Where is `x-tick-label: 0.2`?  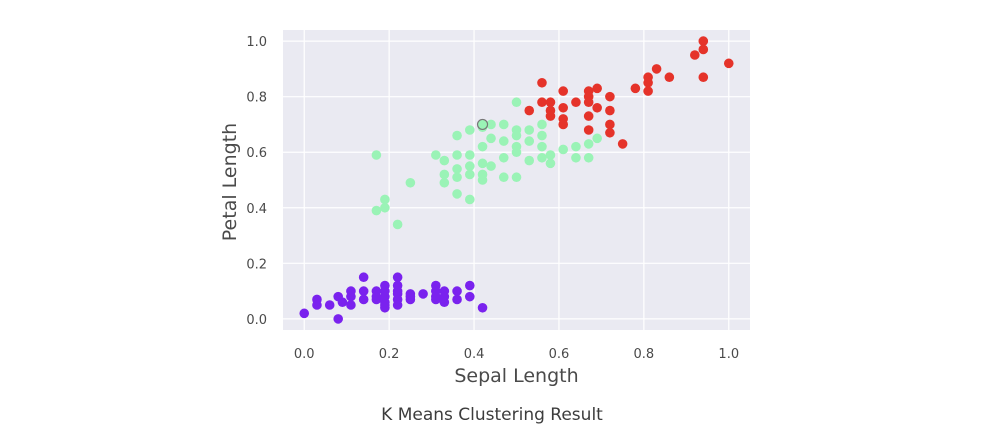 x-tick-label: 0.2 is located at coordinates (389, 354).